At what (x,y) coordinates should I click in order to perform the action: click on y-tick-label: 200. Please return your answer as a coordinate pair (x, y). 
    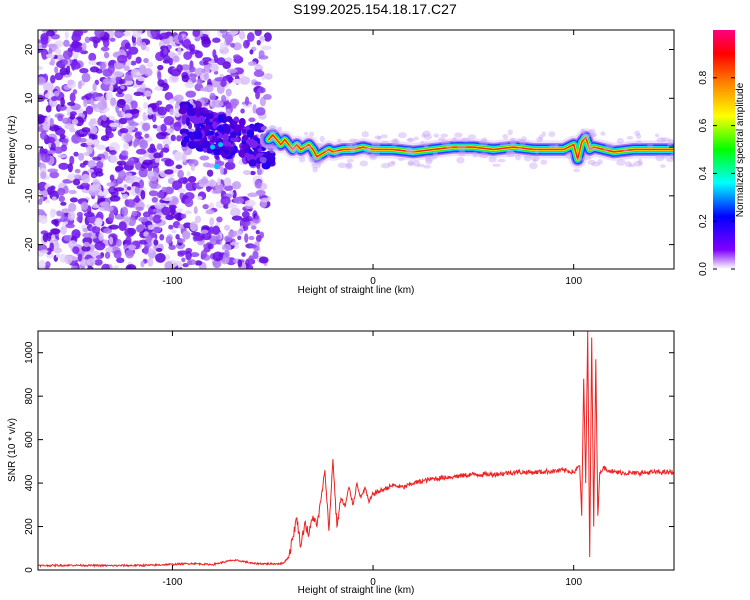
    Looking at the image, I should click on (29, 526).